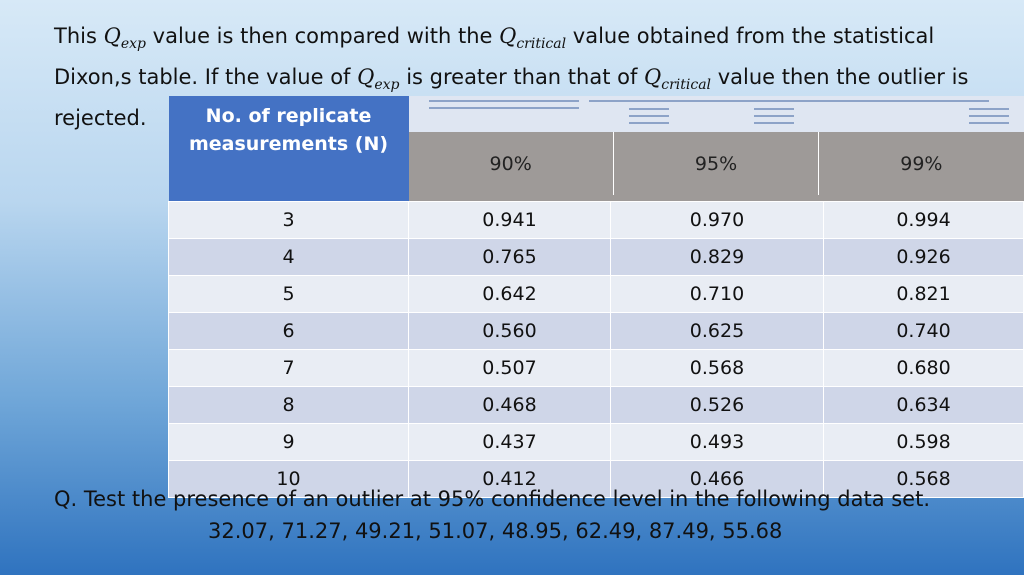  I want to click on header-replicates: No. of replicate measurements (N), so click(288, 149).